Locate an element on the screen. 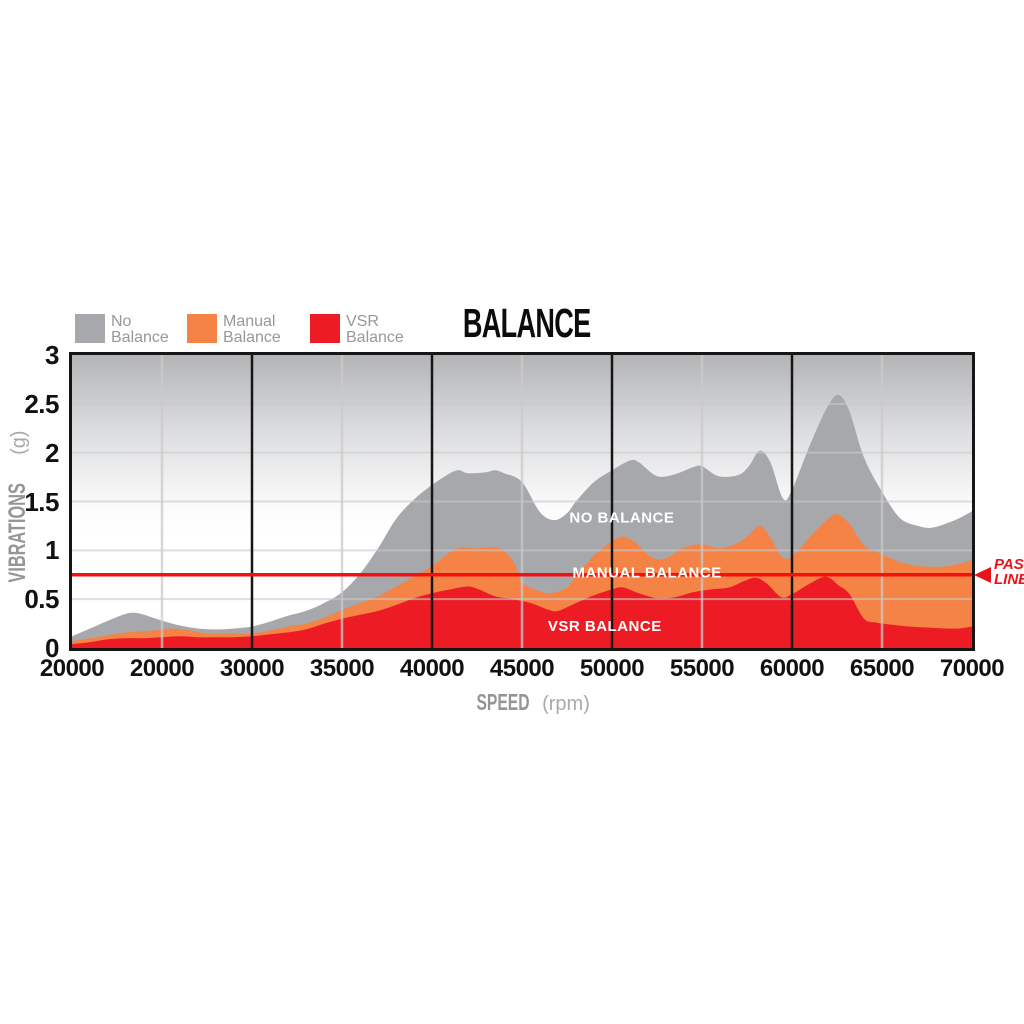 The image size is (1024, 1024). y-tick-label: 1.5 is located at coordinates (41, 501).